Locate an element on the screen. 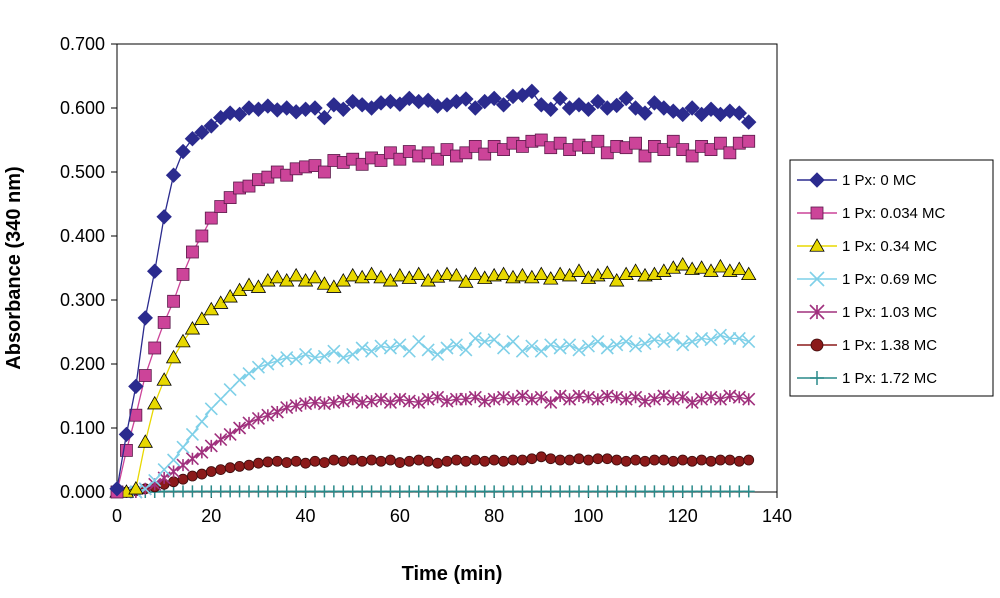 Image resolution: width=1000 pixels, height=598 pixels. y-tick-label: 0.200 is located at coordinates (82, 364).